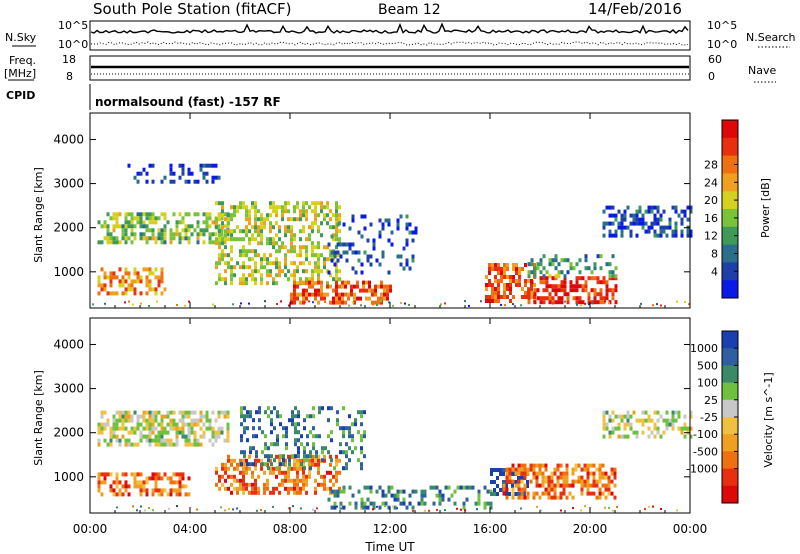  Describe the element at coordinates (730, 218) in the screenshot. I see `power-colorbar-swatch` at that location.